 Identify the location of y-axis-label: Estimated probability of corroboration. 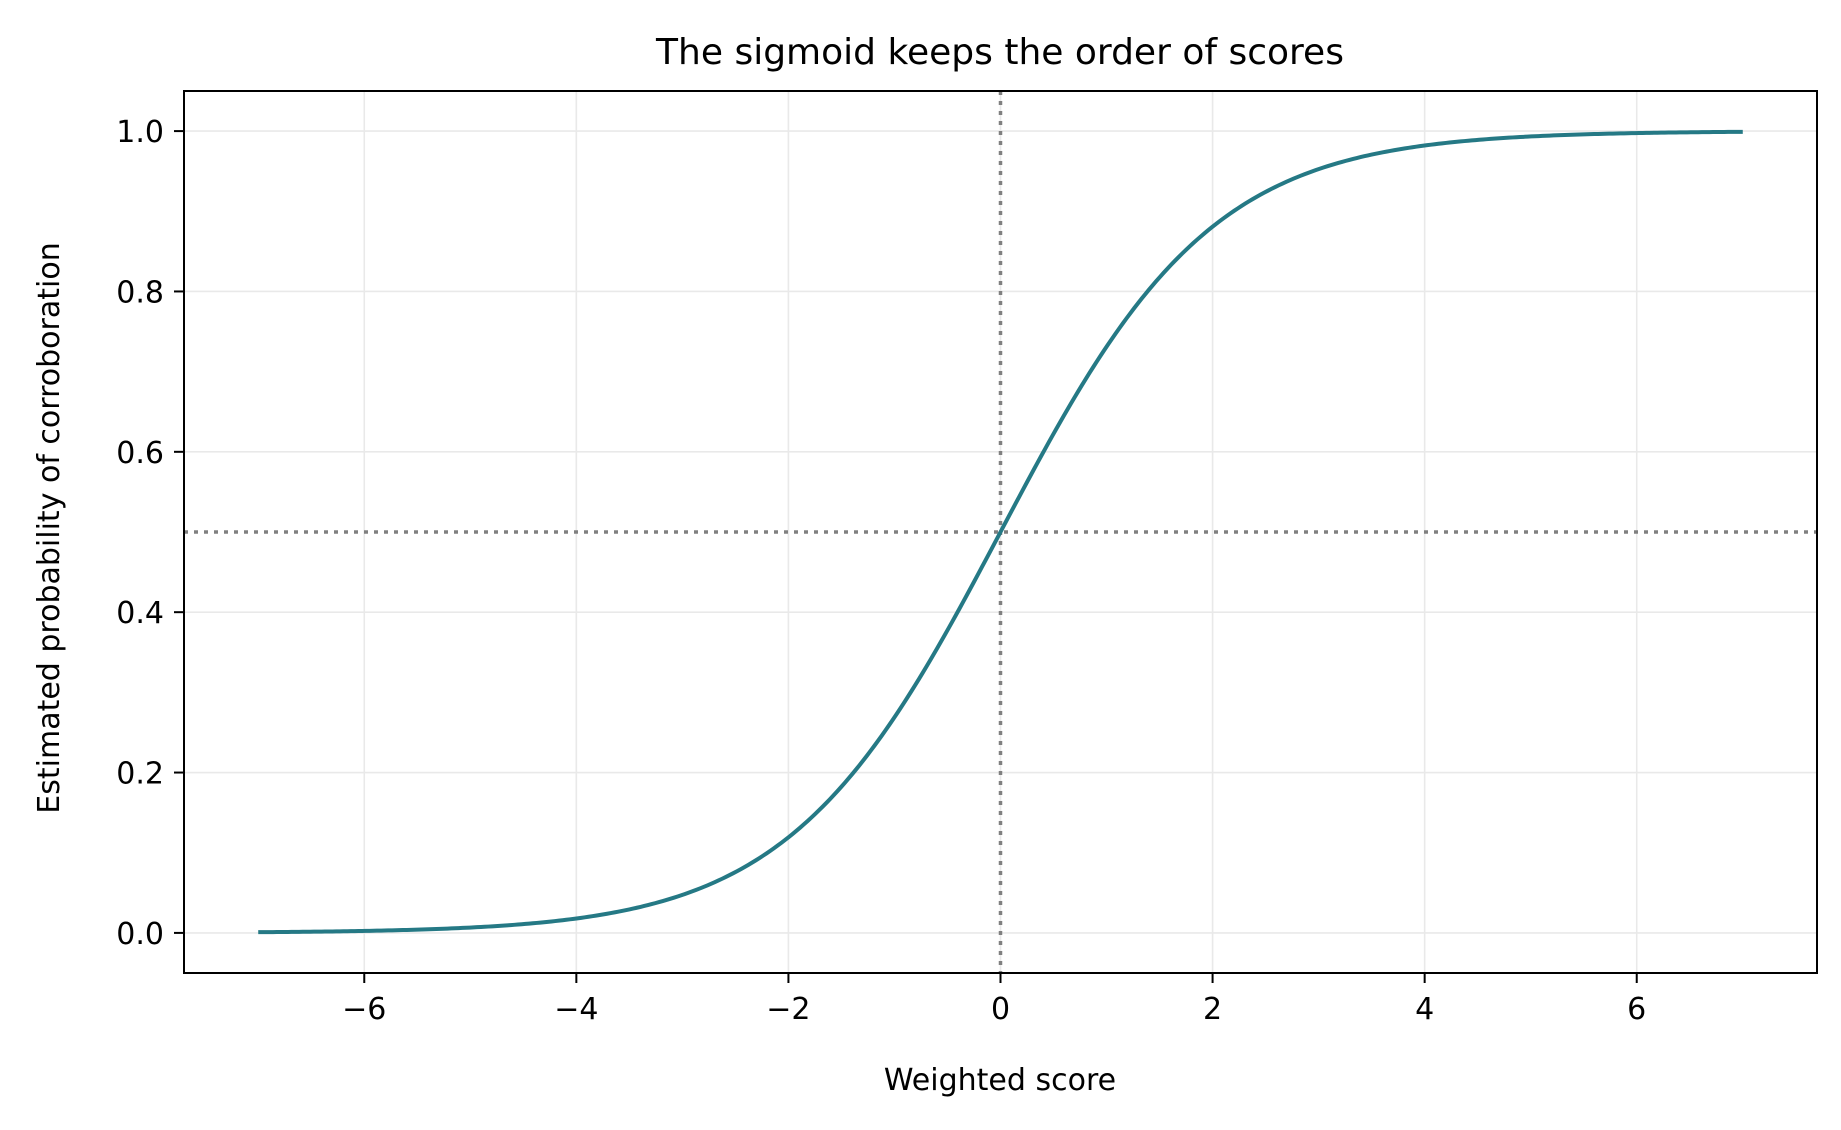
(49, 527).